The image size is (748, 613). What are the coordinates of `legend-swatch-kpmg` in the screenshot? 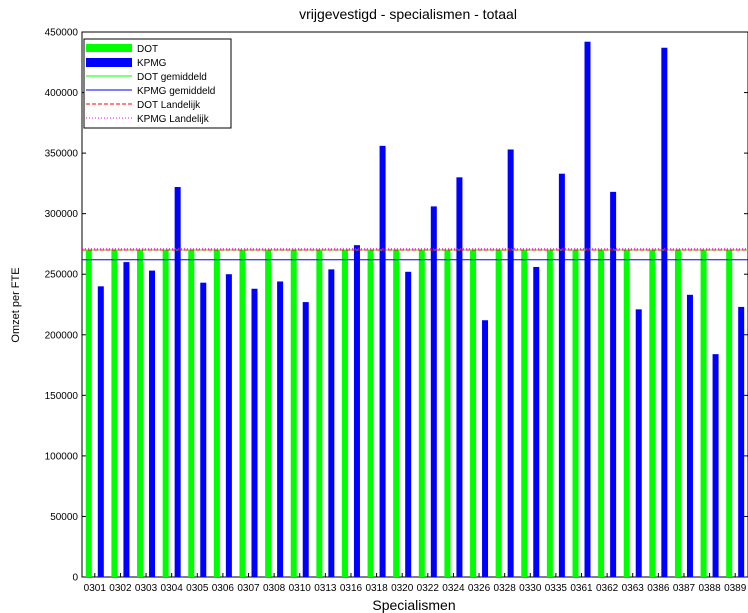 It's located at (109, 62).